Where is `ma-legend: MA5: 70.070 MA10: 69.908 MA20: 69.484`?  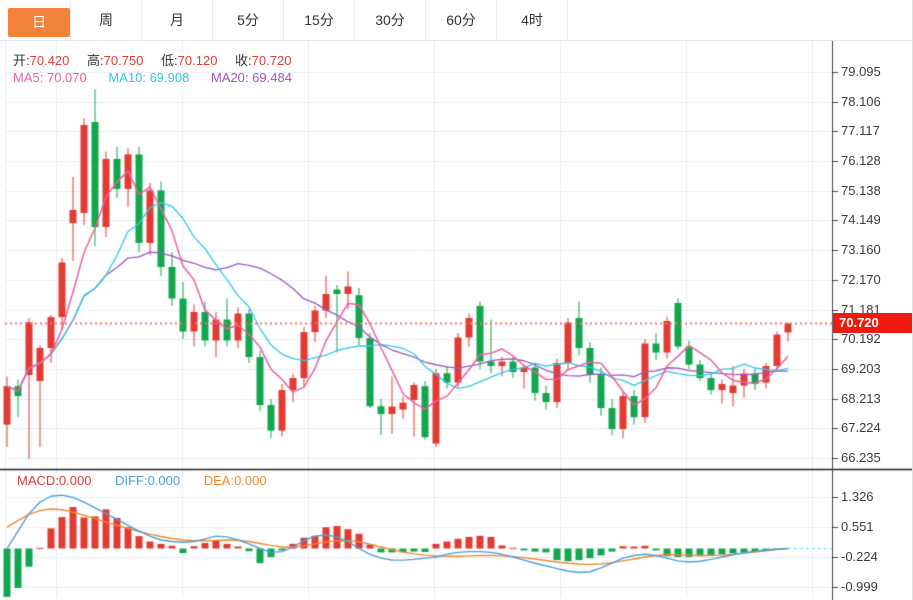 ma-legend: MA5: 70.070 MA10: 69.908 MA20: 69.484 is located at coordinates (152, 77).